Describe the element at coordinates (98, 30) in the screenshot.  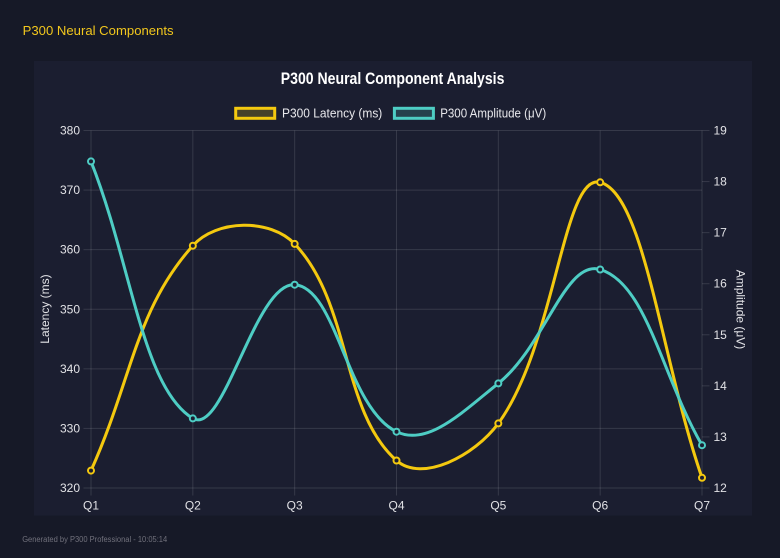
I see `svg-text: P300 Neural Components` at that location.